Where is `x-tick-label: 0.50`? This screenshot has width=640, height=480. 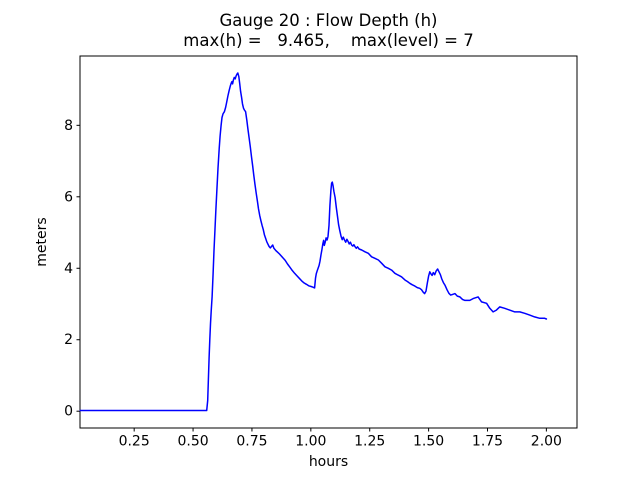 x-tick-label: 0.50 is located at coordinates (192, 442).